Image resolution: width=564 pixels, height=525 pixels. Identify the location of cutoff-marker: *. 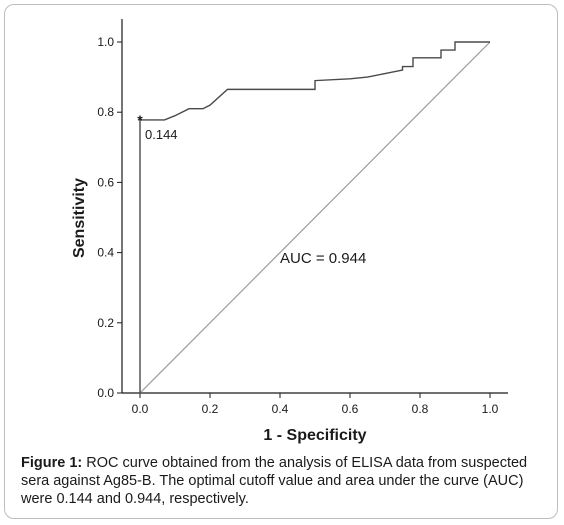
(140, 120).